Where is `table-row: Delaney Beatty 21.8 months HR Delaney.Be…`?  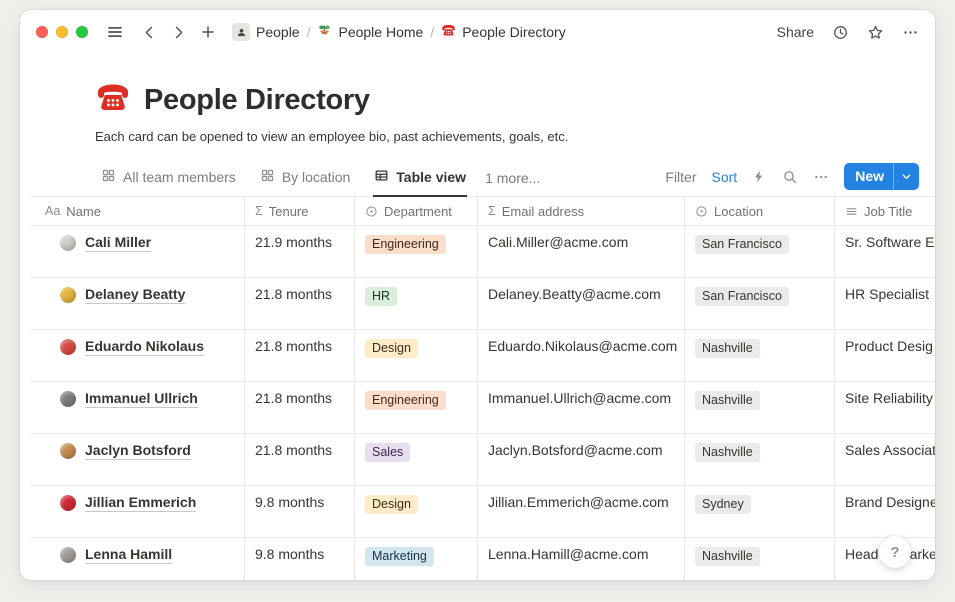
table-row: Delaney Beatty 21.8 months HR Delaney.Be… is located at coordinates (482, 304).